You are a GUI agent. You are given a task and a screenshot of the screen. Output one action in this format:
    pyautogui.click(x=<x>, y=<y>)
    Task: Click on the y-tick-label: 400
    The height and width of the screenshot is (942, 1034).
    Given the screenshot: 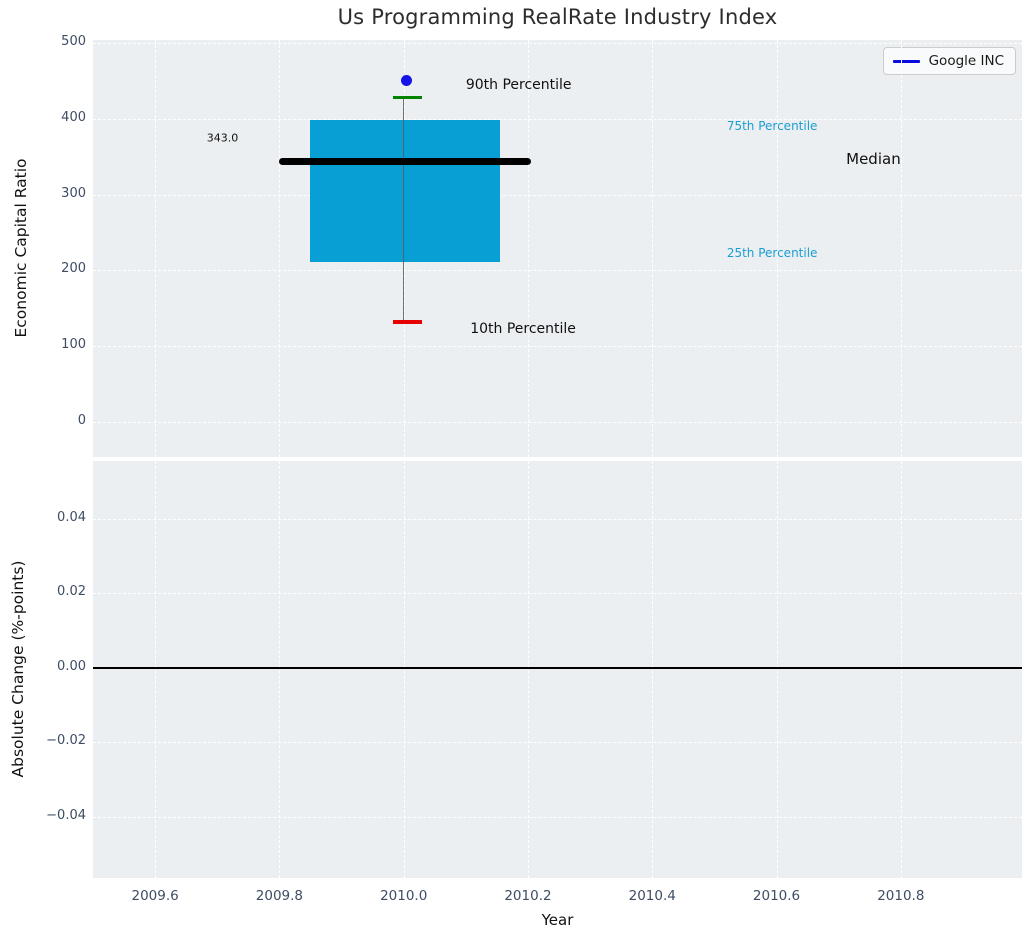 What is the action you would take?
    pyautogui.click(x=73, y=117)
    